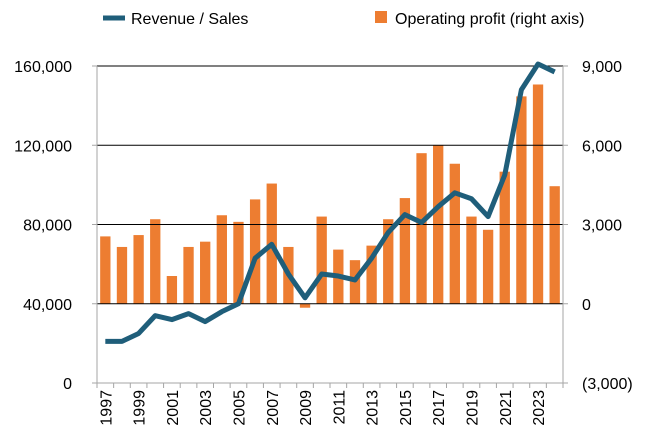  I want to click on legend-profit-swatch, so click(381, 17).